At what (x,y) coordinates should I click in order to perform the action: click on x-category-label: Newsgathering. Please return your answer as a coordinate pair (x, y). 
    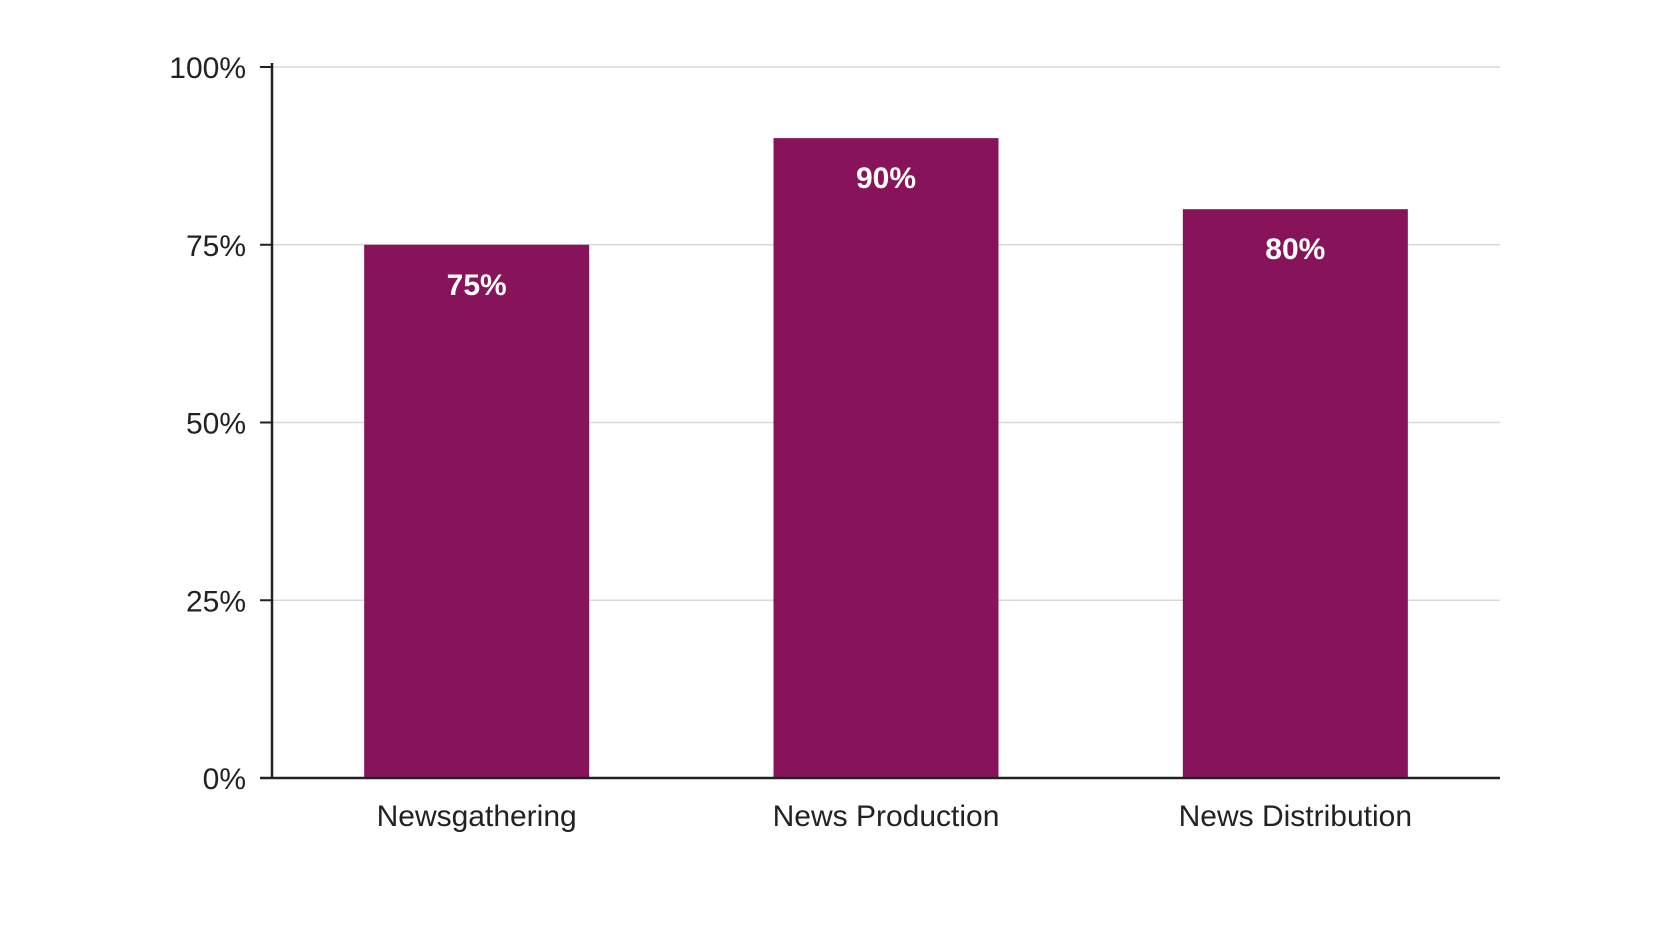
    Looking at the image, I should click on (477, 816).